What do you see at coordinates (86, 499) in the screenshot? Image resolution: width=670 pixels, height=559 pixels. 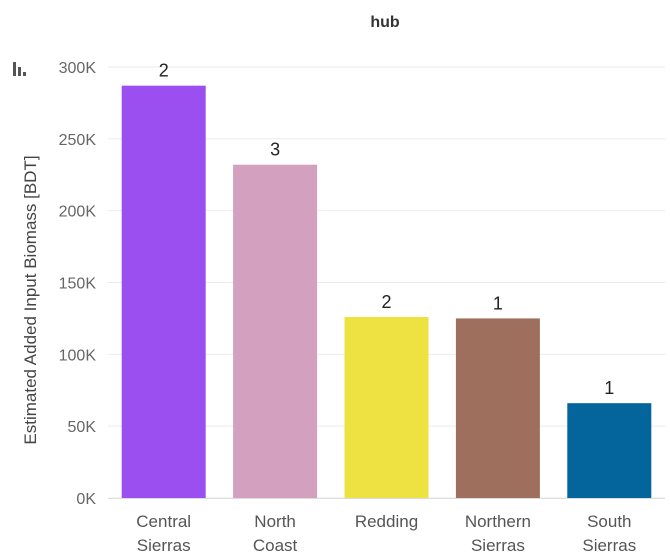 I see `y-tick-label: 0K` at bounding box center [86, 499].